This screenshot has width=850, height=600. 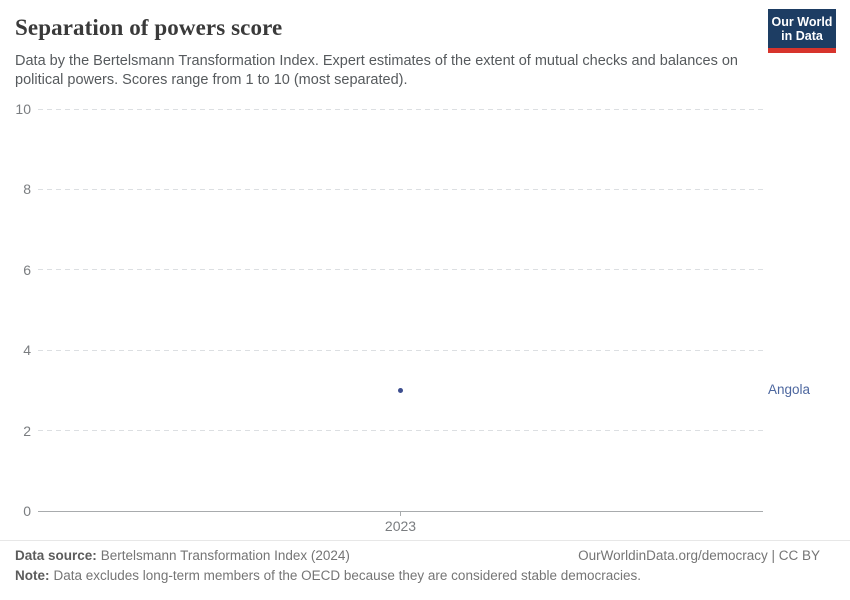 I want to click on y-axis-tick-label: 2, so click(x=27, y=430).